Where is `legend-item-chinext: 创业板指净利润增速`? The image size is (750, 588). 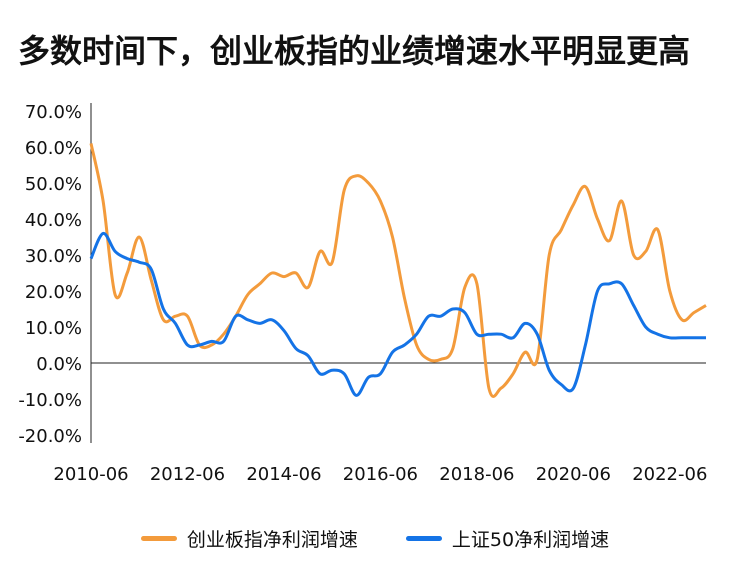 legend-item-chinext: 创业板指净利润增速 is located at coordinates (249, 538).